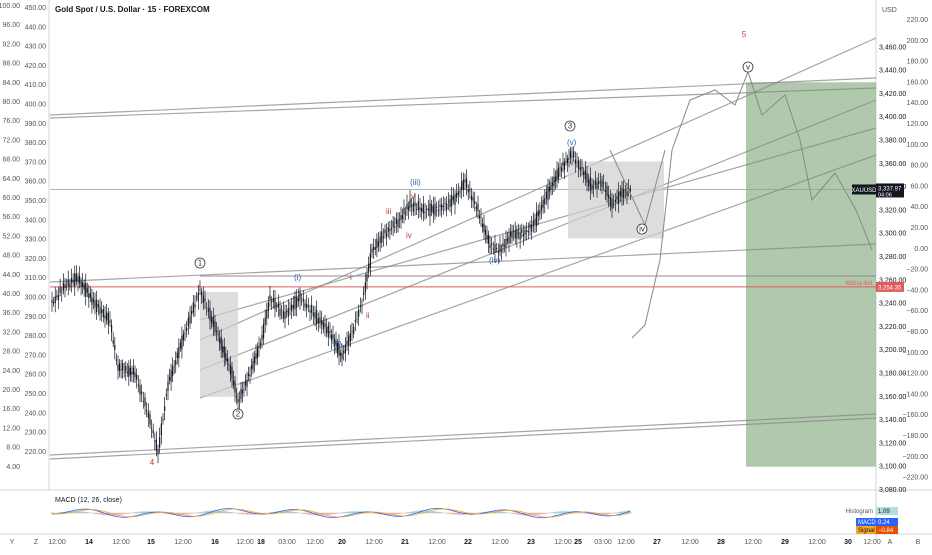 The width and height of the screenshot is (932, 555). What do you see at coordinates (892, 304) in the screenshot?
I see `price-tick: 3,240.00` at bounding box center [892, 304].